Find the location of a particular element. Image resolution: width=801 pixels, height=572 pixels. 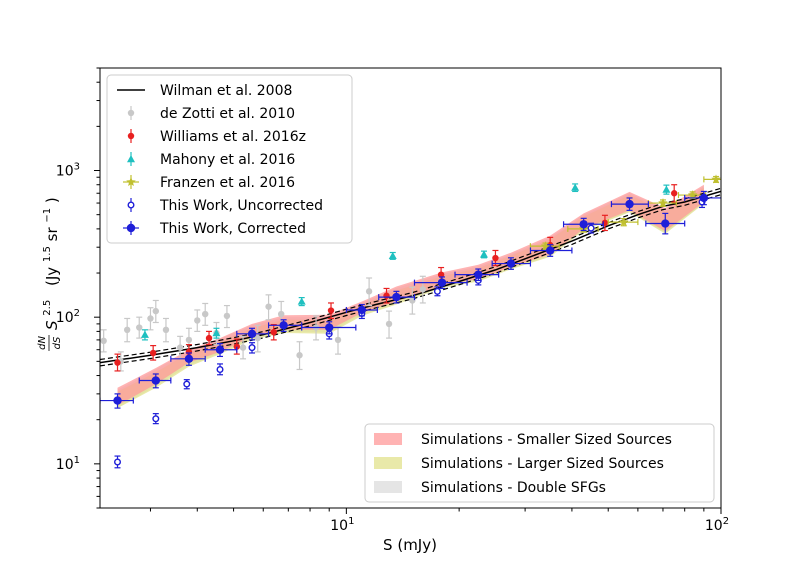

legend-label: Simulations - Larger Sized Sources is located at coordinates (542, 464).